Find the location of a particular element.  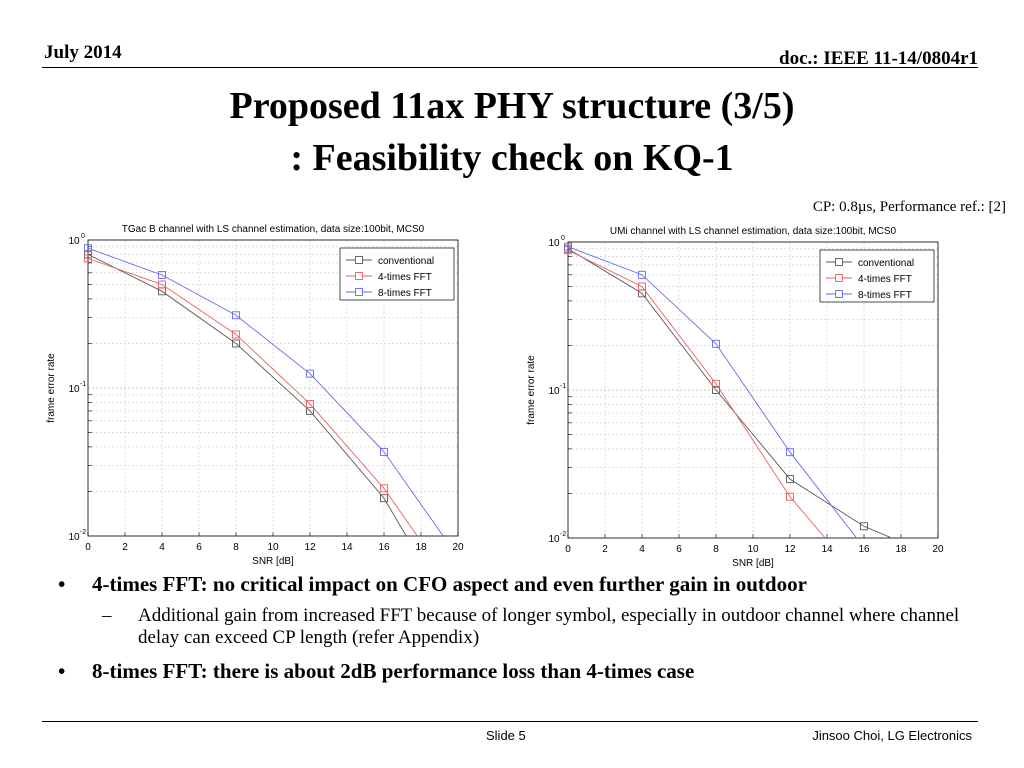

footer-author: Jinsoo Choi, LG Electronics is located at coordinates (892, 735).